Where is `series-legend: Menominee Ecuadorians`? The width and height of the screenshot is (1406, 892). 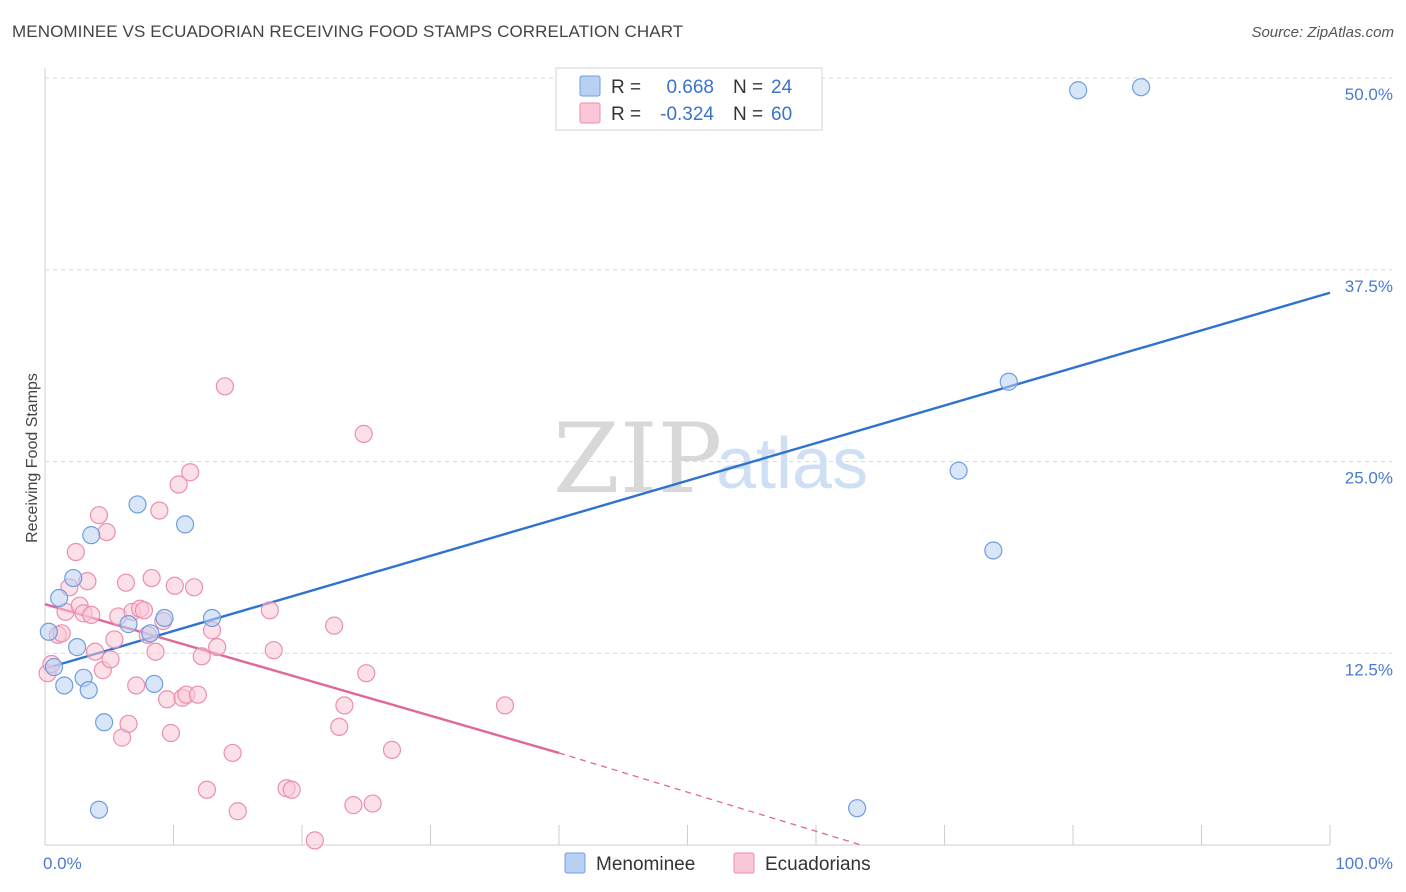 series-legend: Menominee Ecuadorians is located at coordinates (717, 863).